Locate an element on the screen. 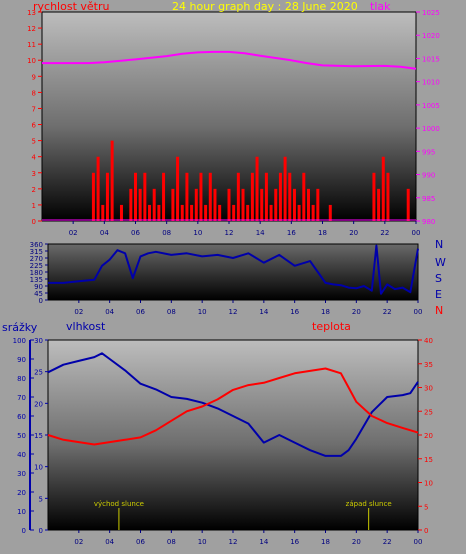 Image resolution: width=466 pixels, height=554 pixels. y-right-tick-label: 35 is located at coordinates (428, 365).